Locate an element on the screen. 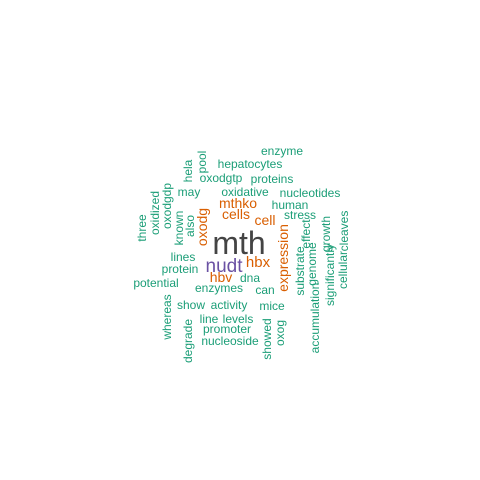  word-line: line is located at coordinates (209, 319).